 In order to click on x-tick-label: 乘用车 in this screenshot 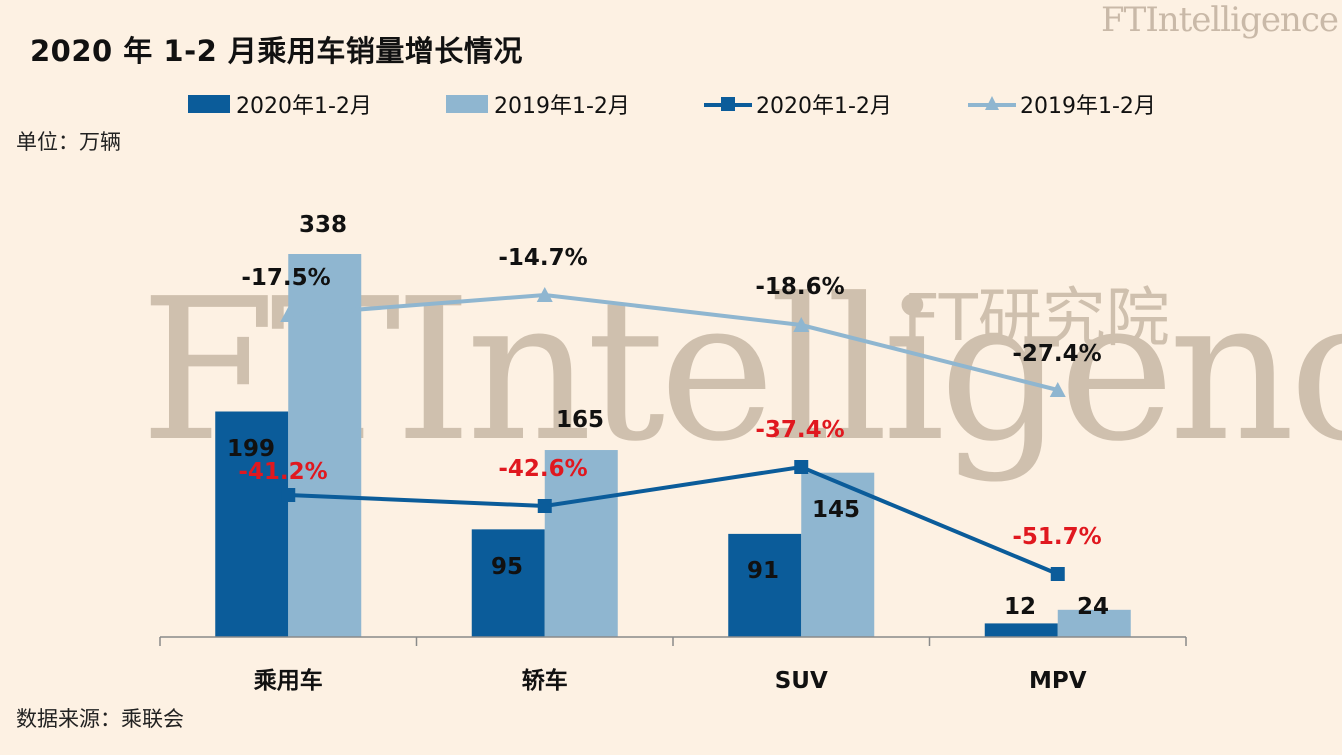, I will do `click(288, 680)`.